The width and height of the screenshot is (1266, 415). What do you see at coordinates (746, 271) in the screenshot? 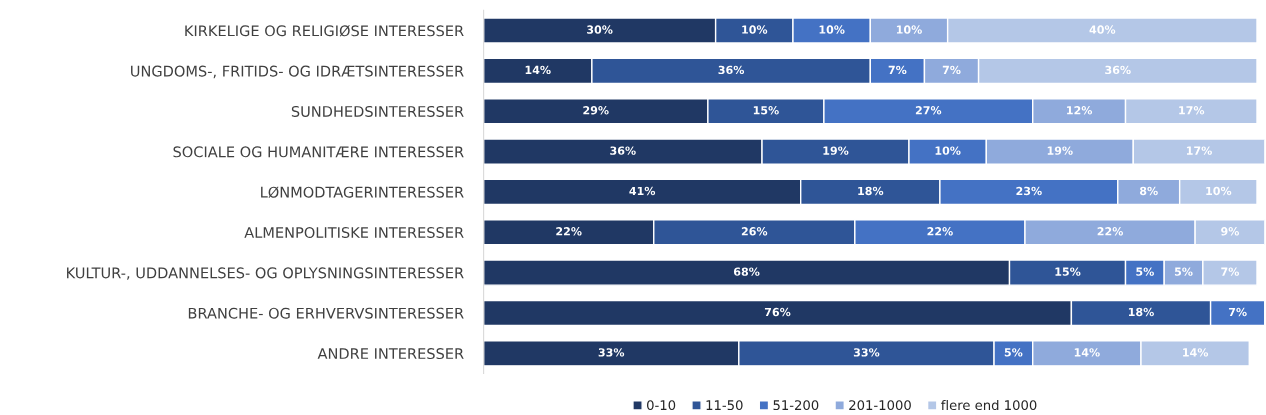
I see `data-label: 68%` at bounding box center [746, 271].